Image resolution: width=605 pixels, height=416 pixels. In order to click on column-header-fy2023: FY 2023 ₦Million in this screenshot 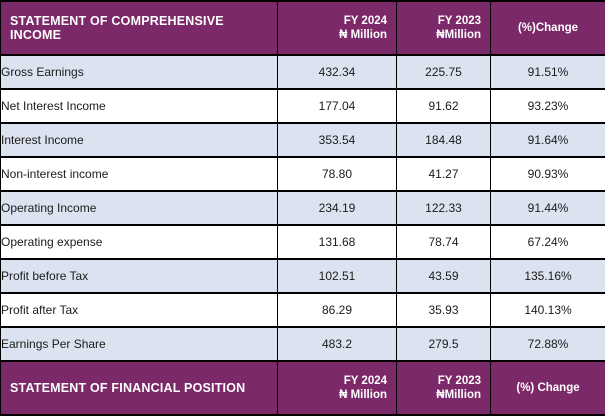, I will do `click(443, 28)`.